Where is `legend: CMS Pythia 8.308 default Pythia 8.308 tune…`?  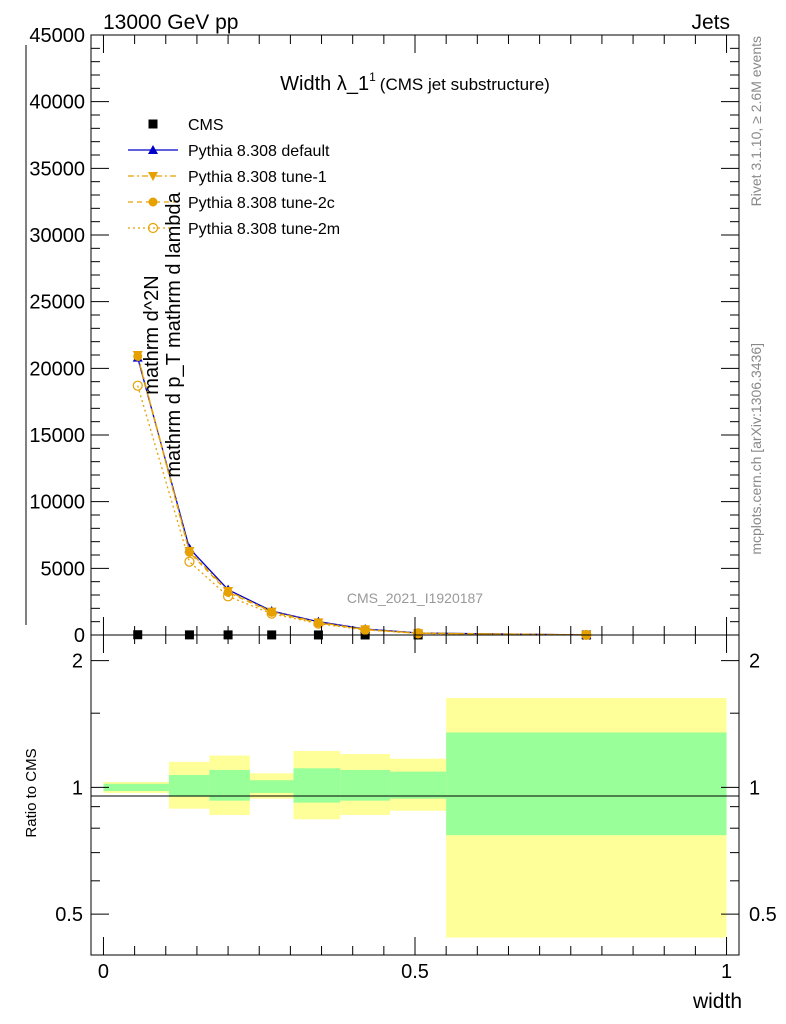
legend: CMS Pythia 8.308 default Pythia 8.308 tune… is located at coordinates (234, 177).